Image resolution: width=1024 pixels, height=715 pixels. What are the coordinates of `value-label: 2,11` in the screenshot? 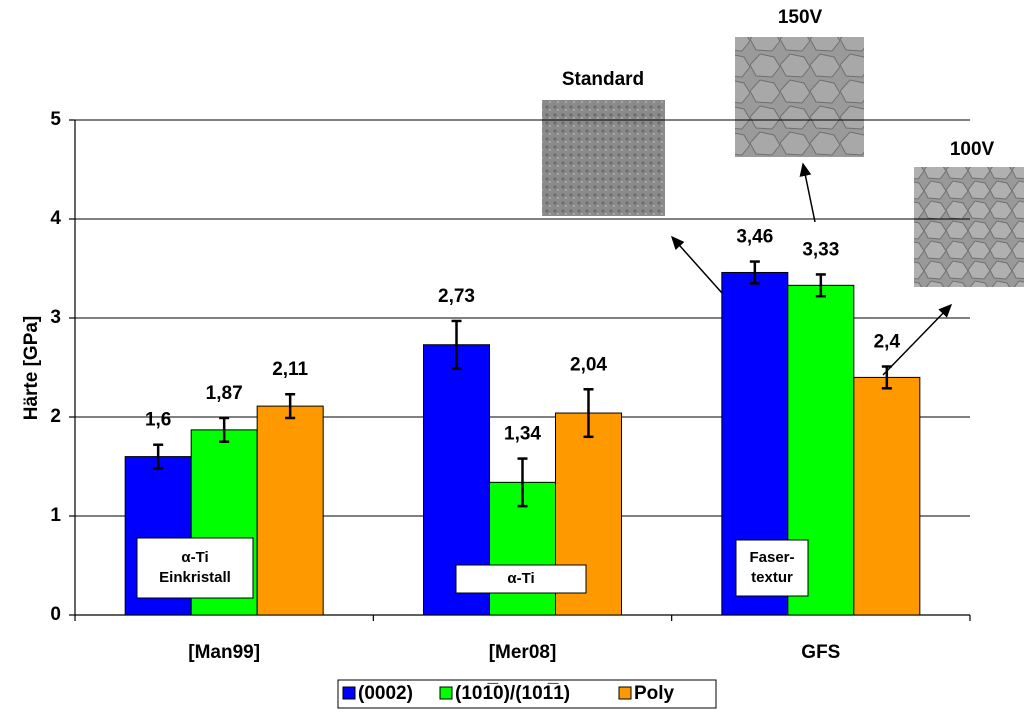 It's located at (290, 369).